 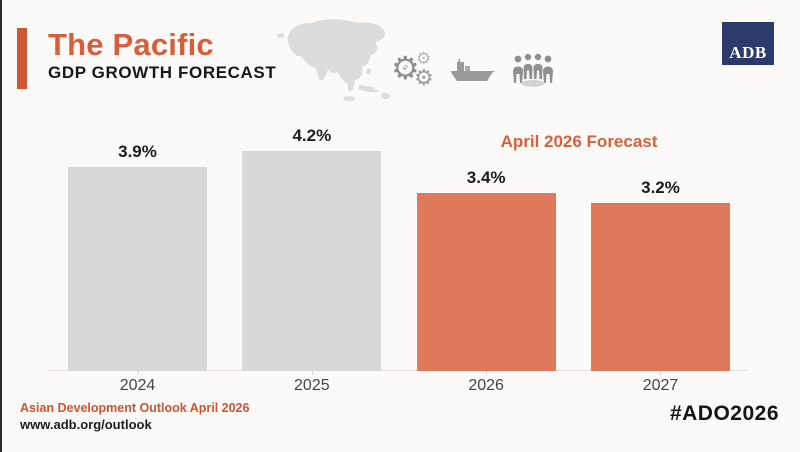 I want to click on footer-publication: Asian Development Outlook April 2026, so click(x=135, y=408).